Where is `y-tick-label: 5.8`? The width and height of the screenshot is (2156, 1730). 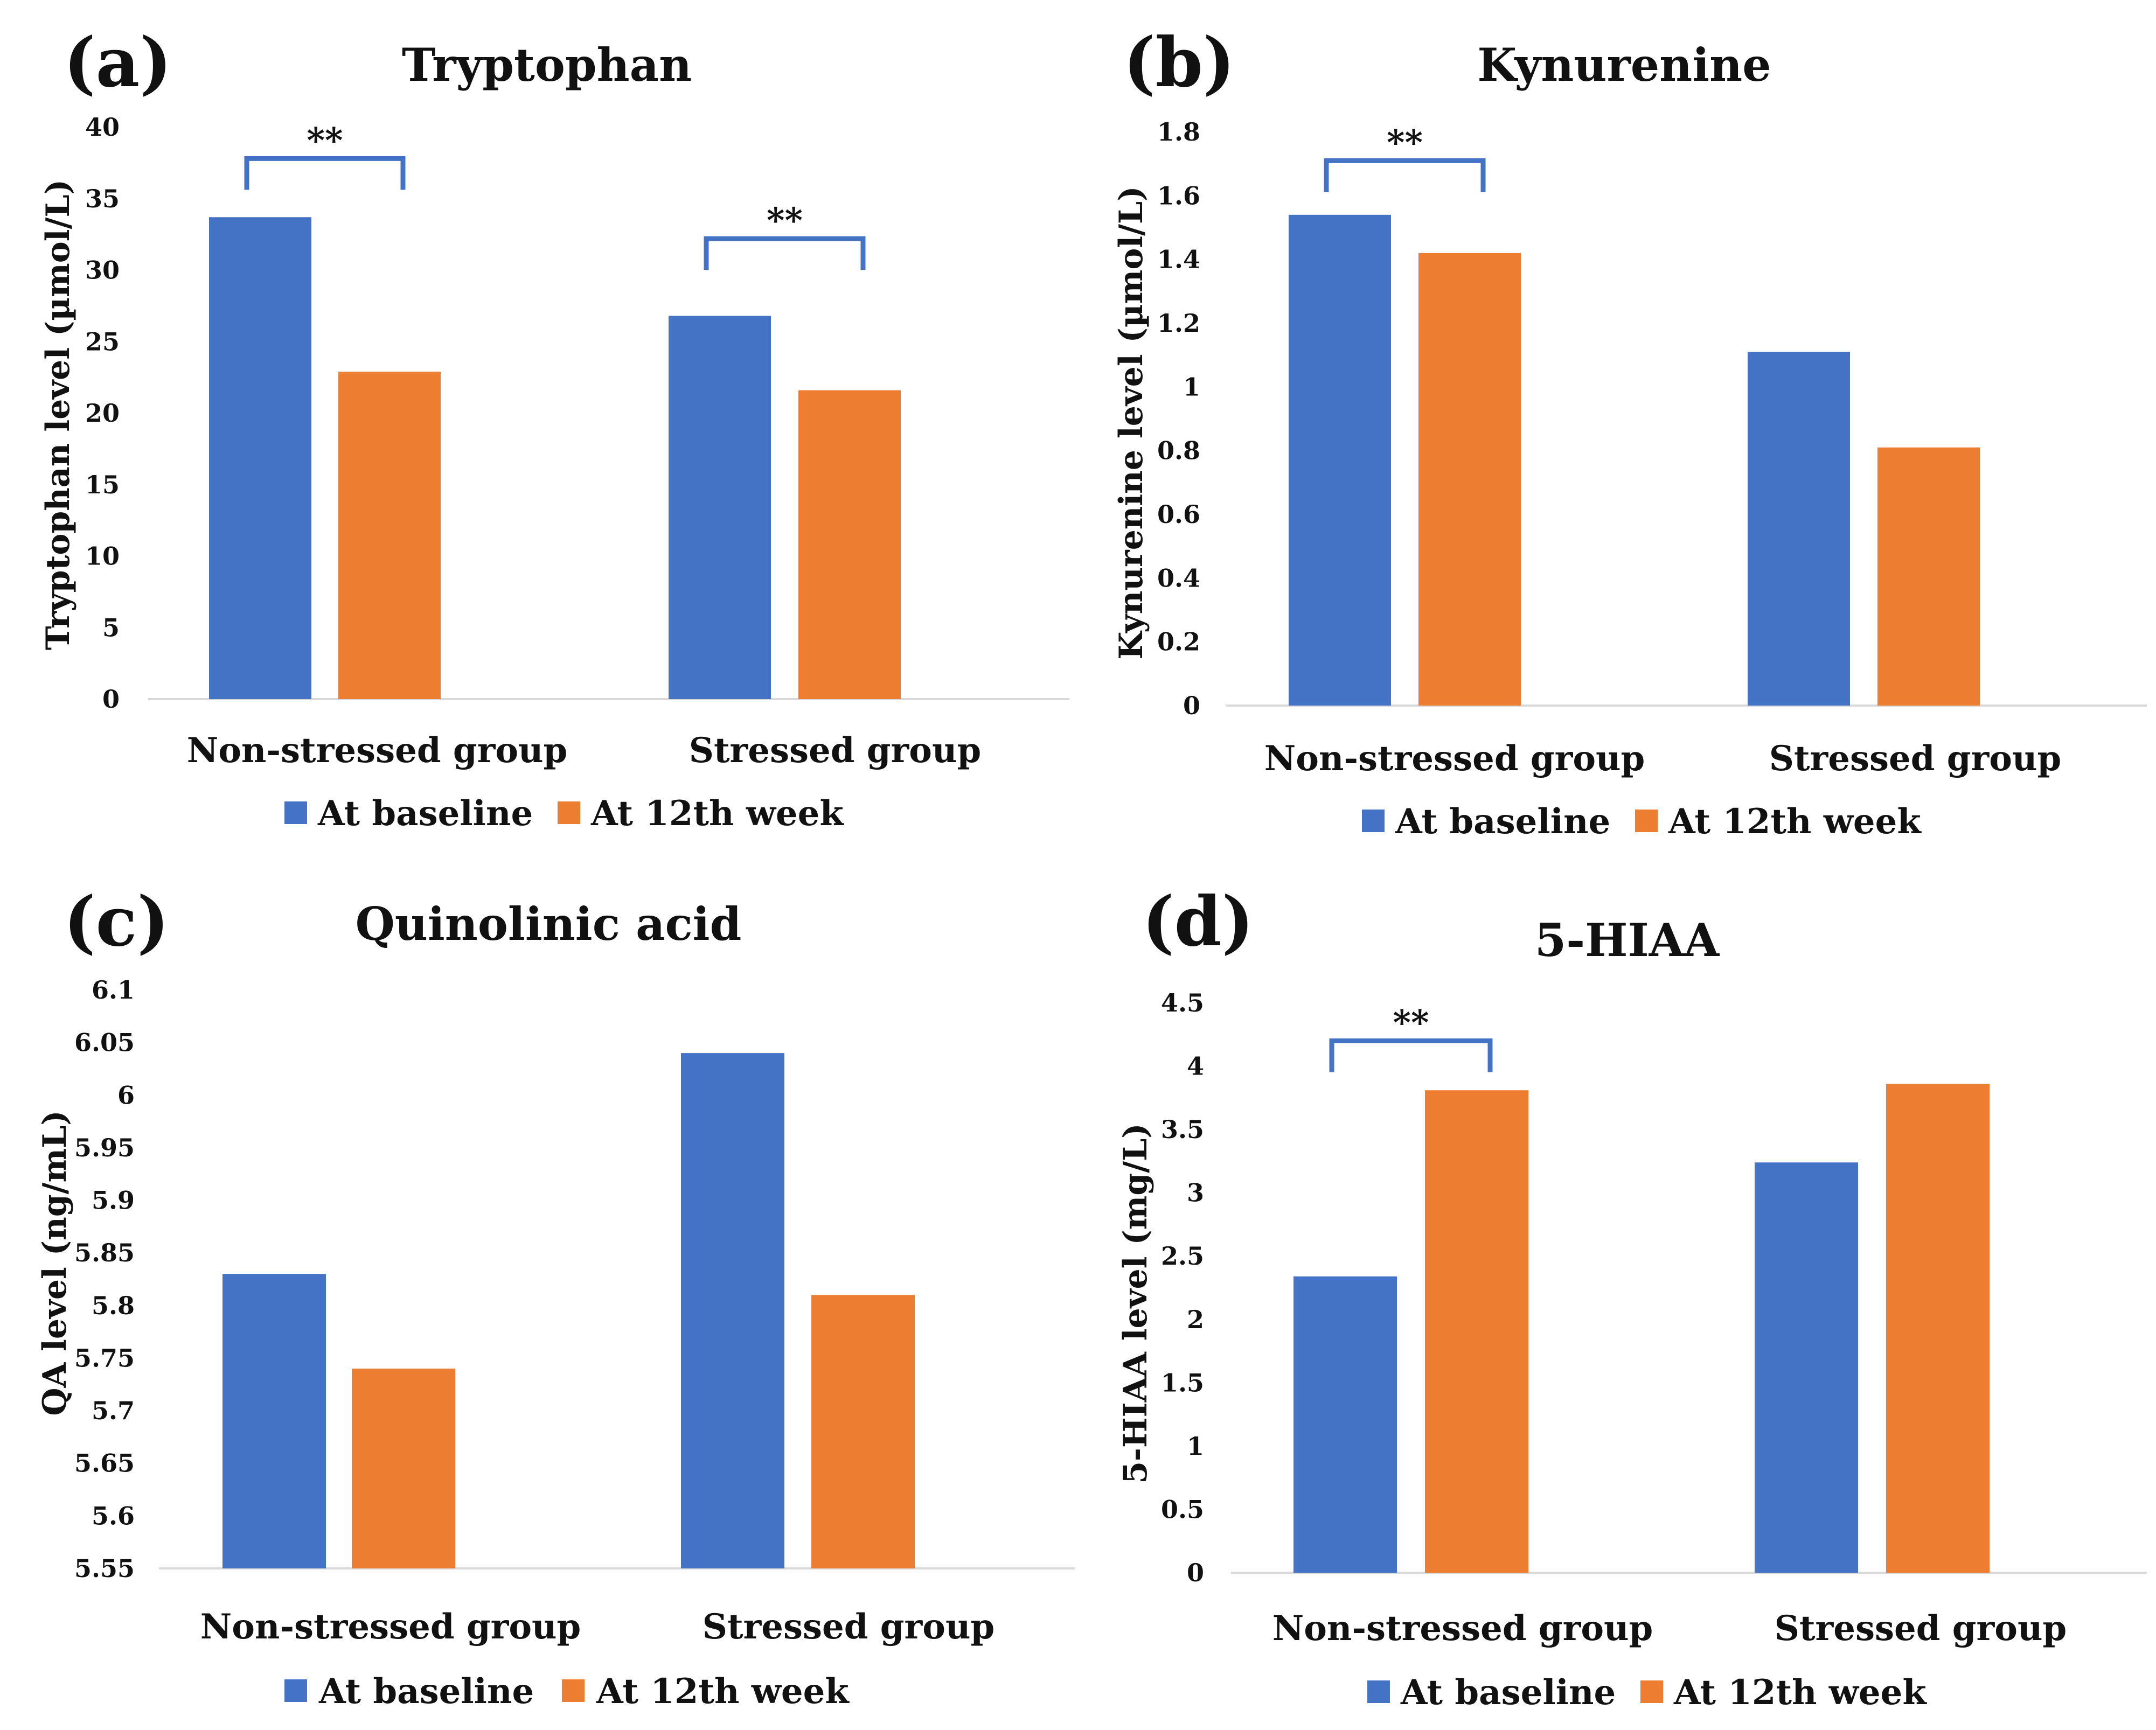
y-tick-label: 5.8 is located at coordinates (113, 1306).